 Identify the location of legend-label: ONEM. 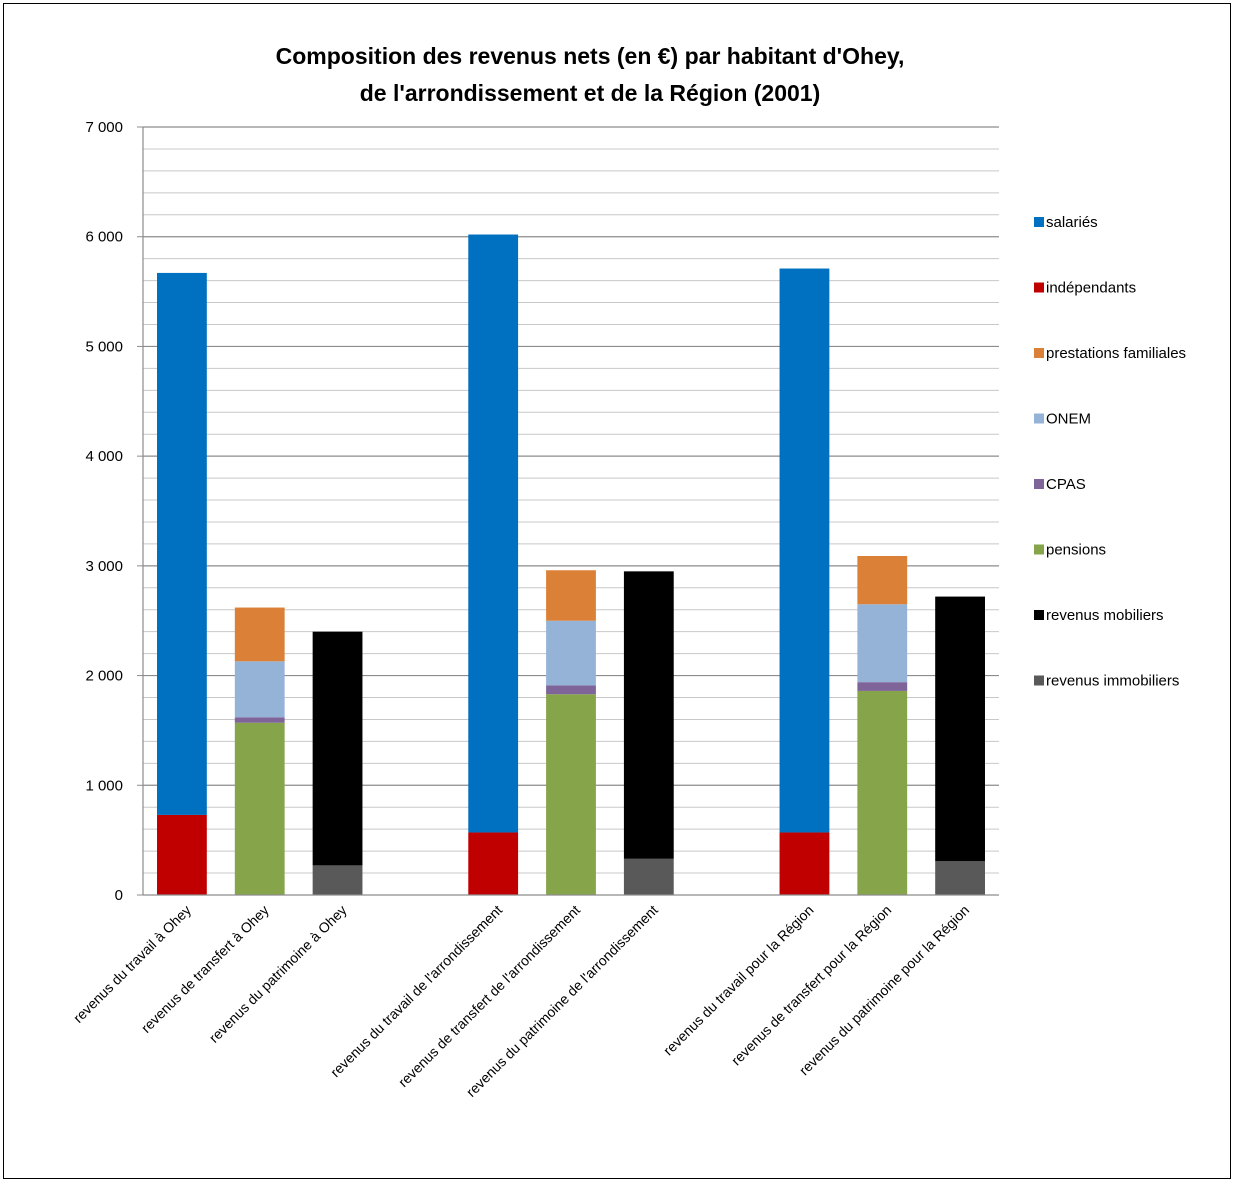
(1068, 419).